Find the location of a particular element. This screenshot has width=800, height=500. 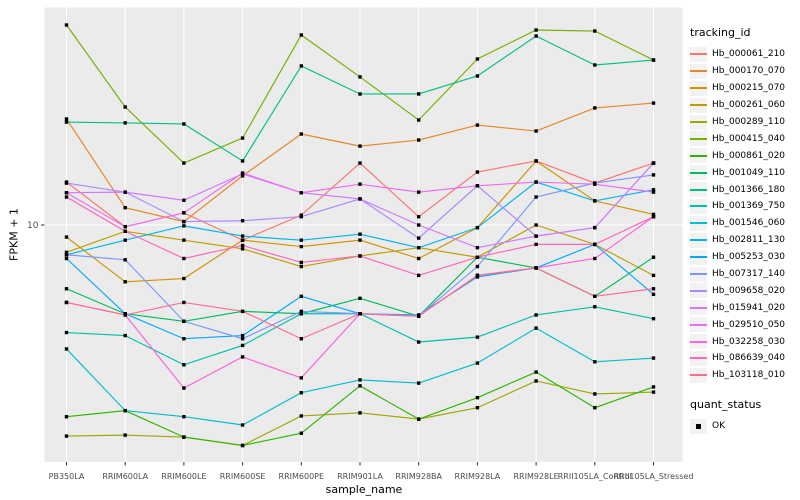

legend-item-label: Hb_002811_130 is located at coordinates (749, 240).